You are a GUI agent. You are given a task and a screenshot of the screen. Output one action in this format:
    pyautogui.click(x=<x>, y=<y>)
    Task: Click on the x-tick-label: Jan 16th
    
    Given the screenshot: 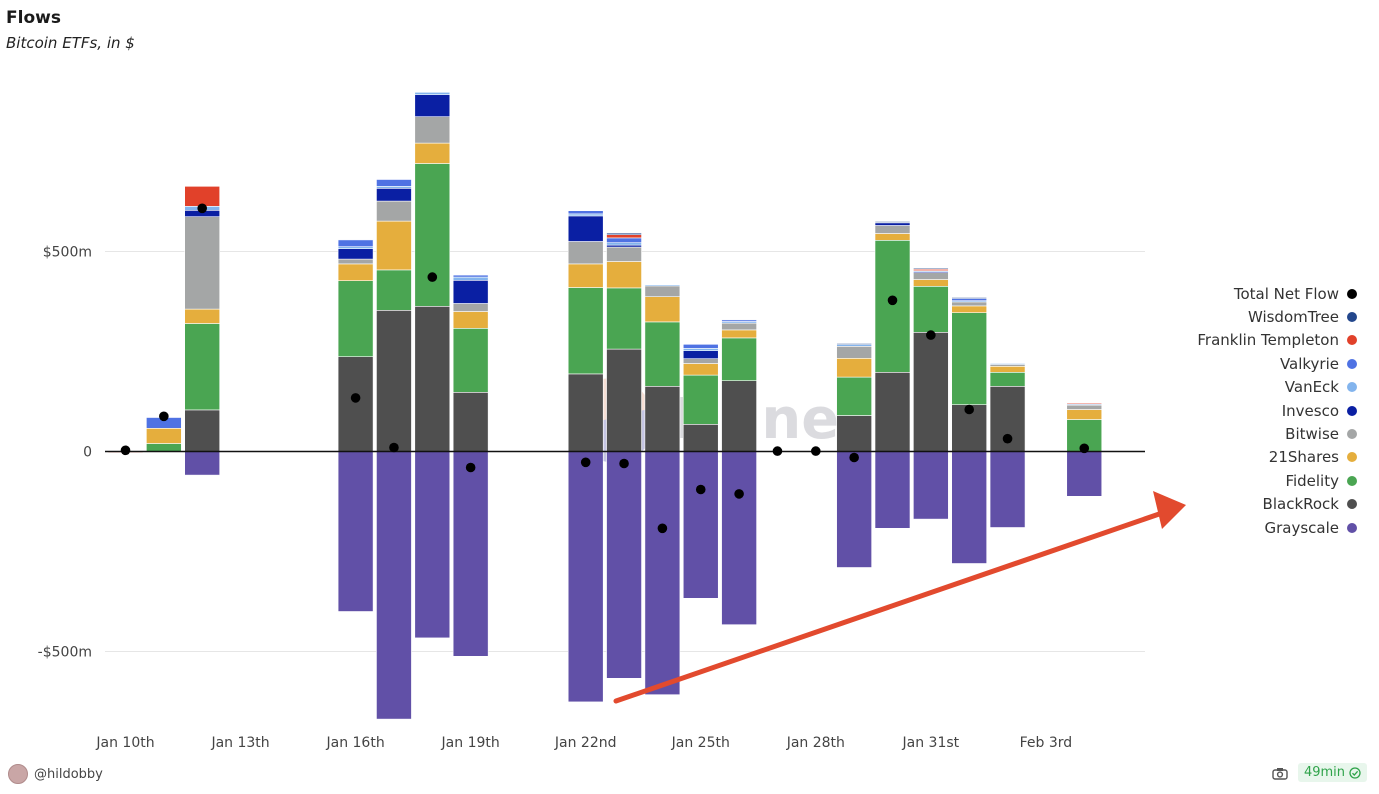 What is the action you would take?
    pyautogui.click(x=354, y=743)
    